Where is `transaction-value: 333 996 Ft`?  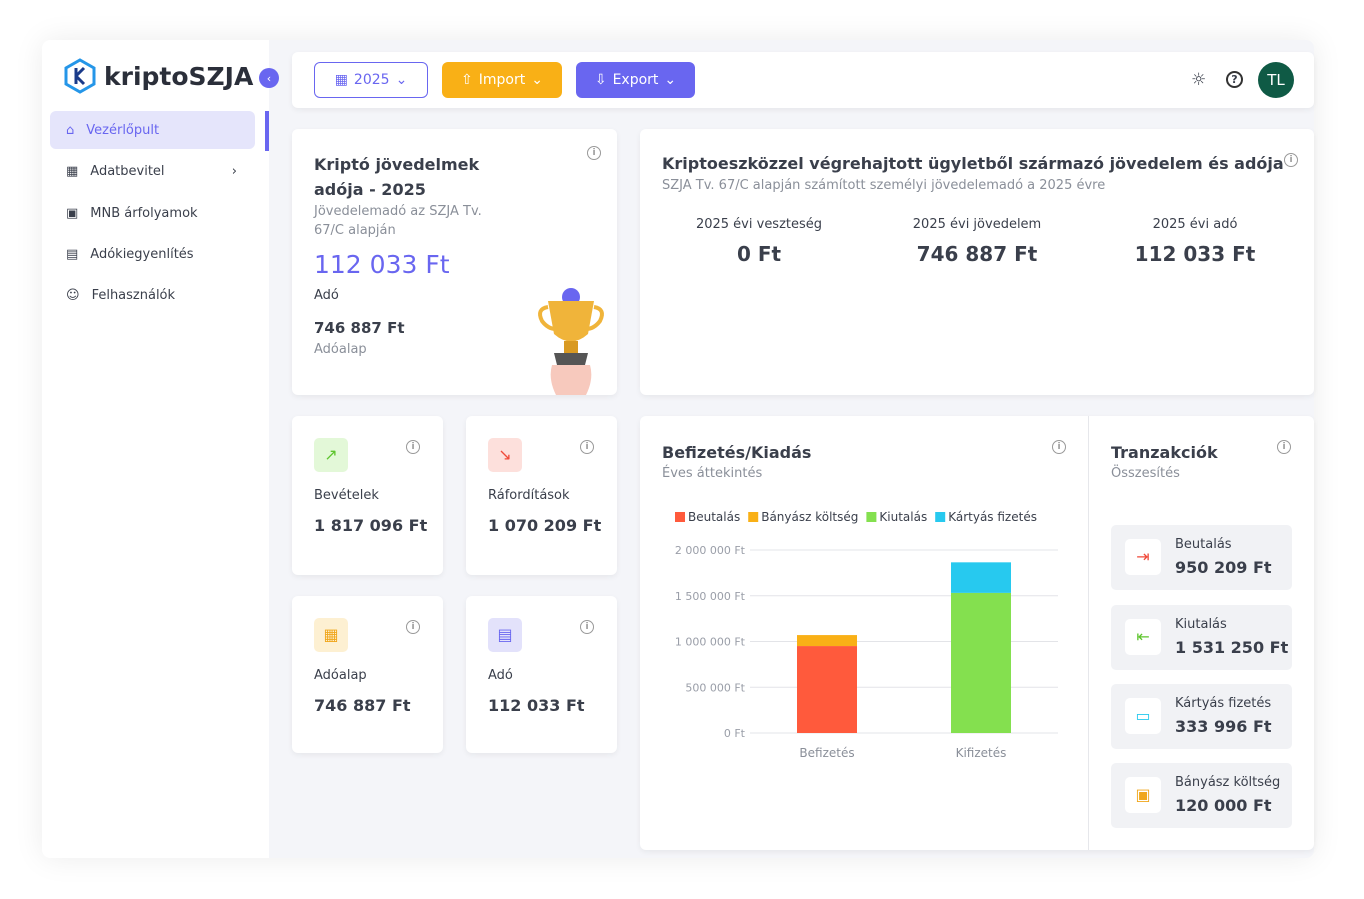
transaction-value: 333 996 Ft is located at coordinates (1223, 726).